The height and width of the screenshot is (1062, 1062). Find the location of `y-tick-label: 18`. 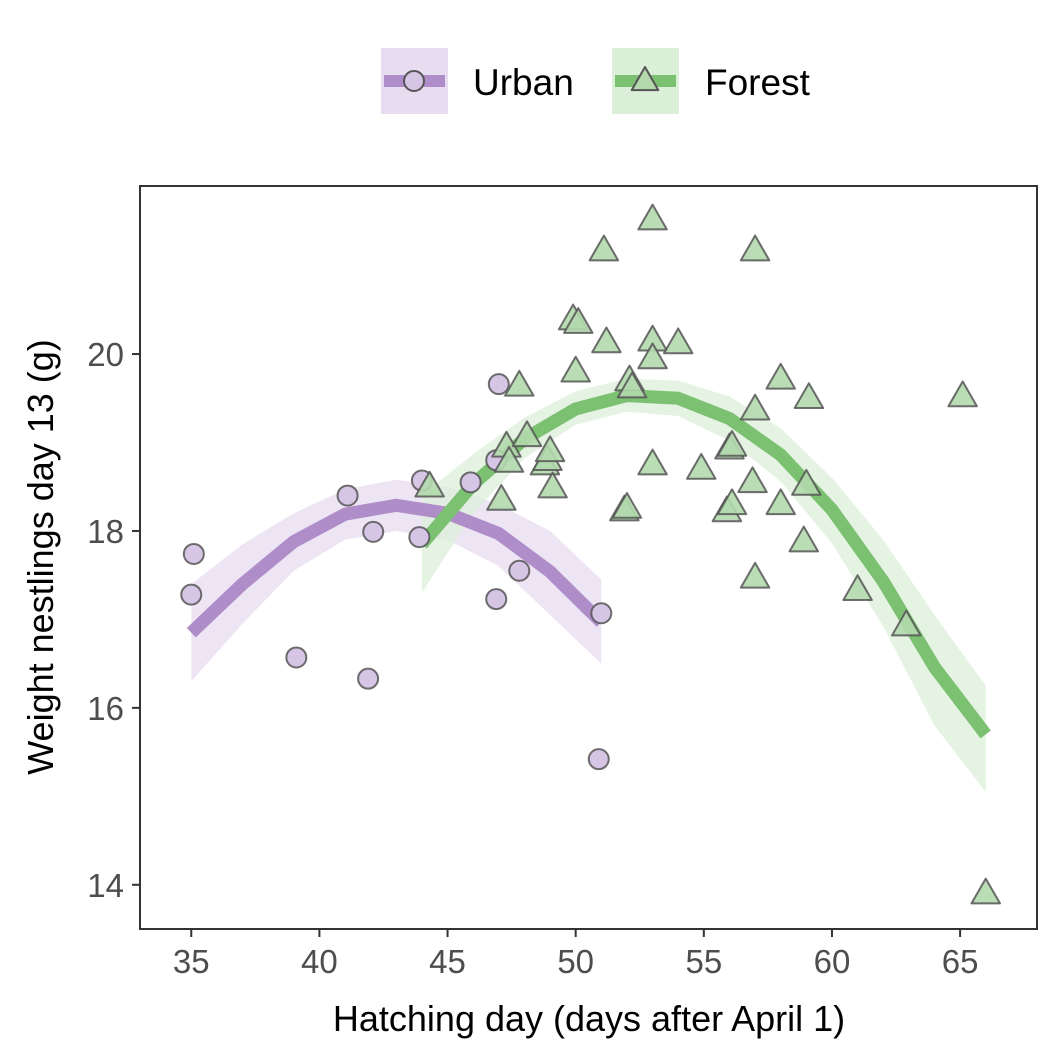

y-tick-label: 18 is located at coordinates (105, 531).